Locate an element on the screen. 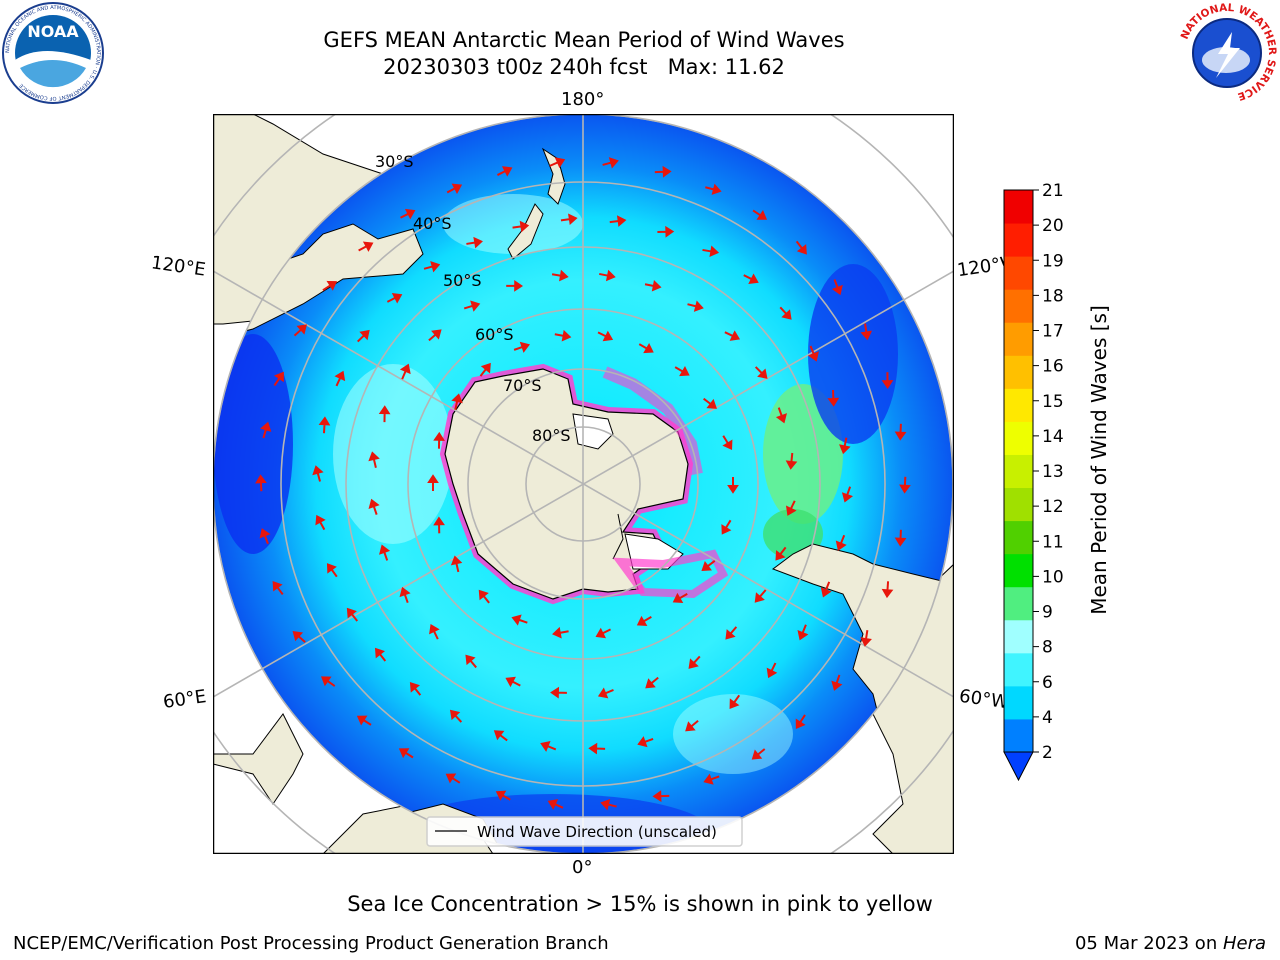  lon-label-120e: 120°E is located at coordinates (178, 266).